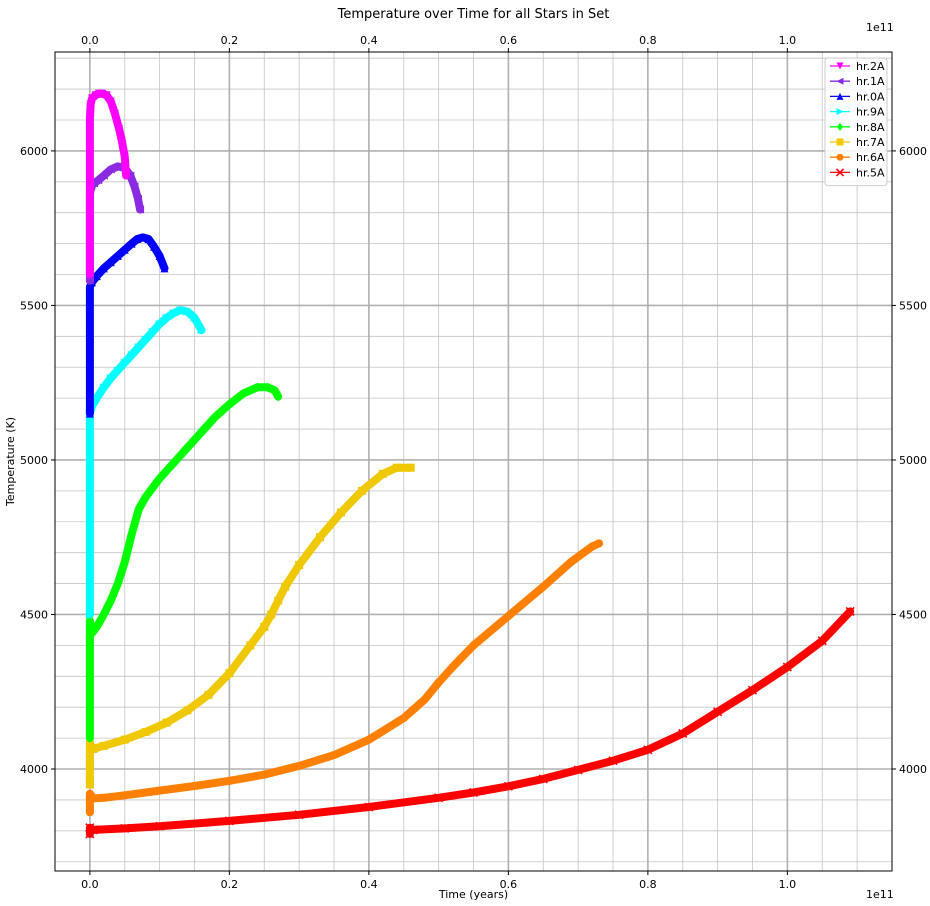 The height and width of the screenshot is (906, 930). What do you see at coordinates (913, 769) in the screenshot?
I see `y-tick-label-right: 4000` at bounding box center [913, 769].